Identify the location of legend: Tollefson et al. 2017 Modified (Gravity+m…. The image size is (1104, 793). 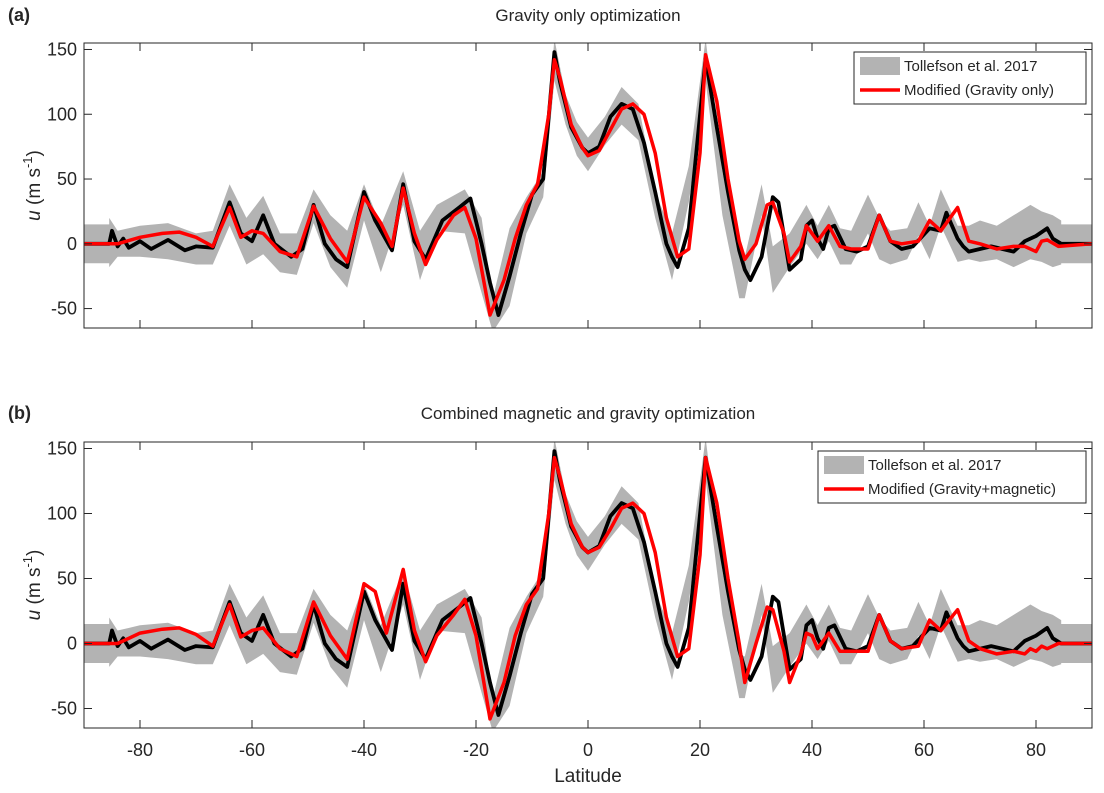
(952, 477).